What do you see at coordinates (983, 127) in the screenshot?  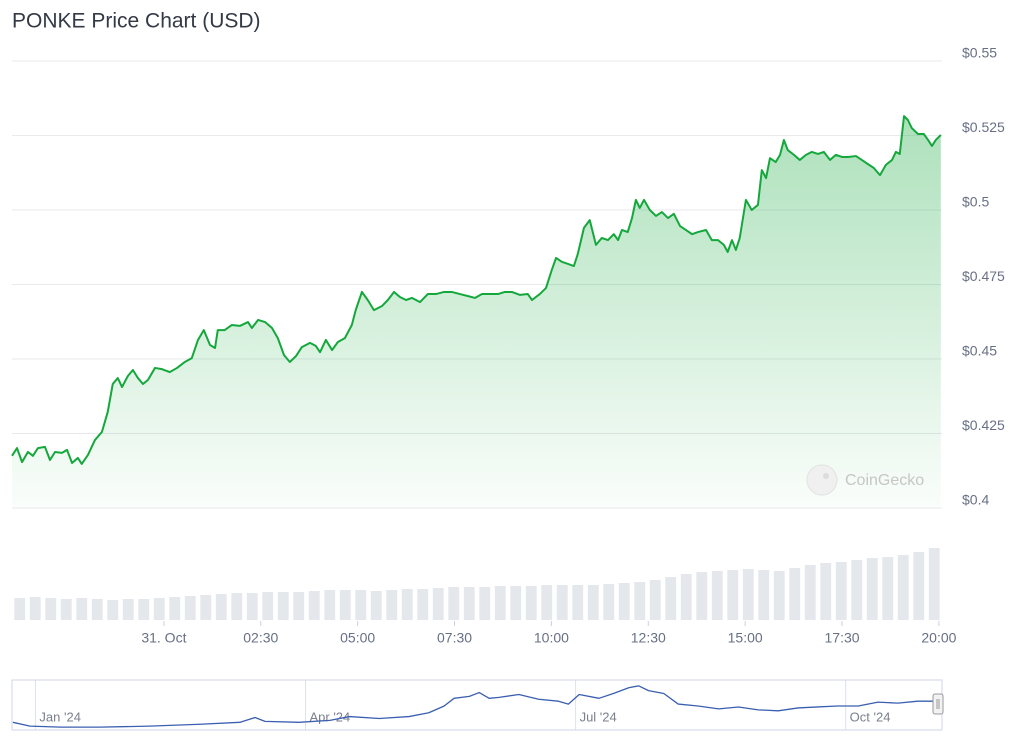 I see `y-tick-label: $0.525` at bounding box center [983, 127].